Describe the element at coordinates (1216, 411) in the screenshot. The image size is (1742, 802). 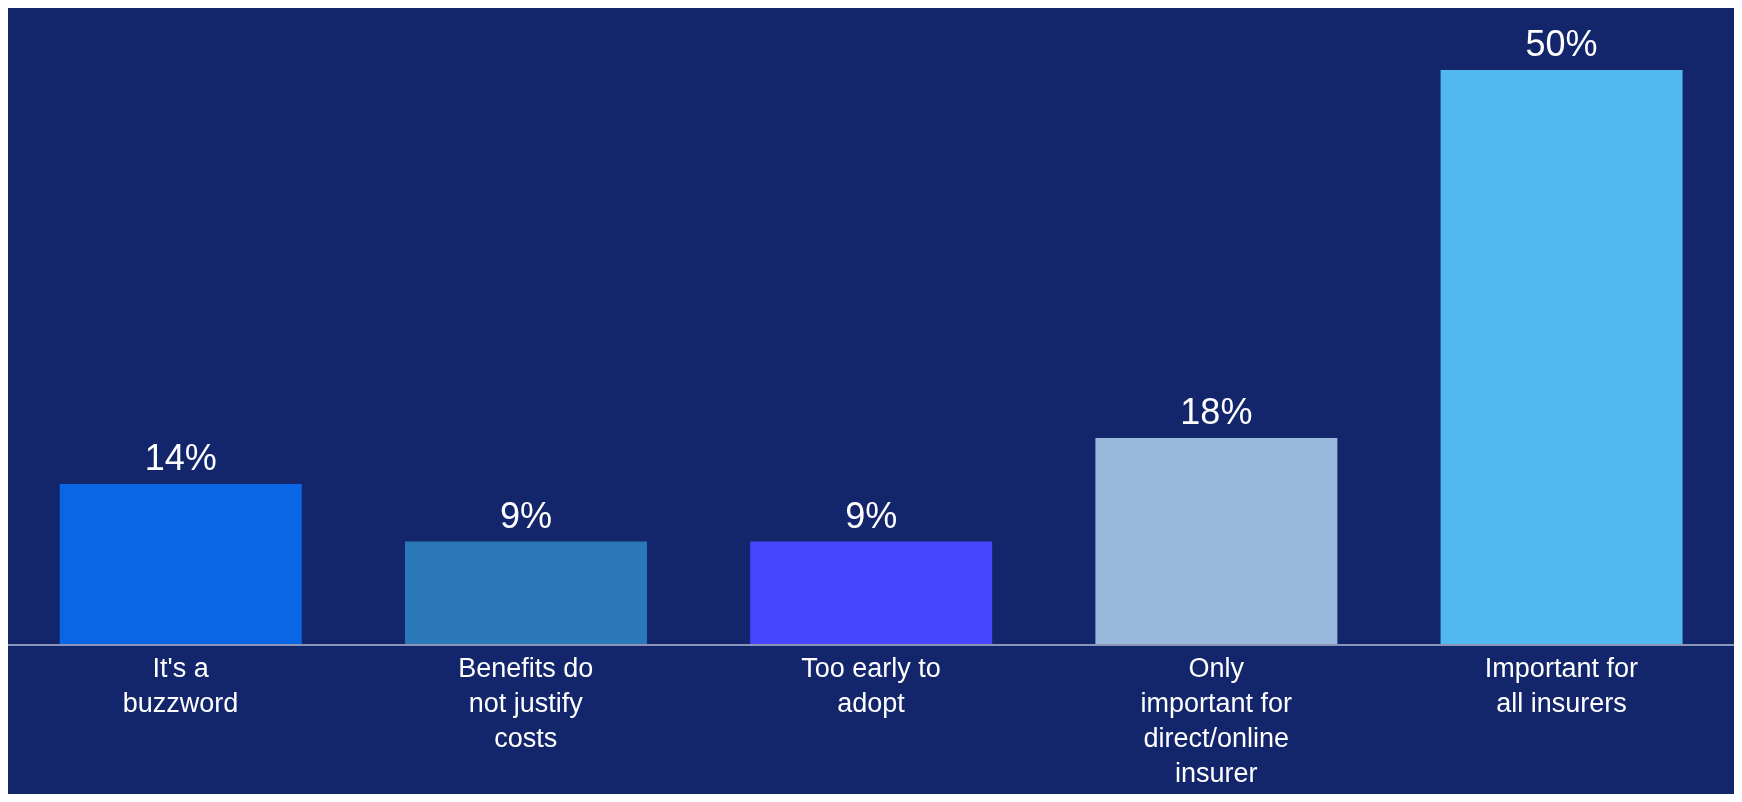
I see `data-label: 18%` at that location.